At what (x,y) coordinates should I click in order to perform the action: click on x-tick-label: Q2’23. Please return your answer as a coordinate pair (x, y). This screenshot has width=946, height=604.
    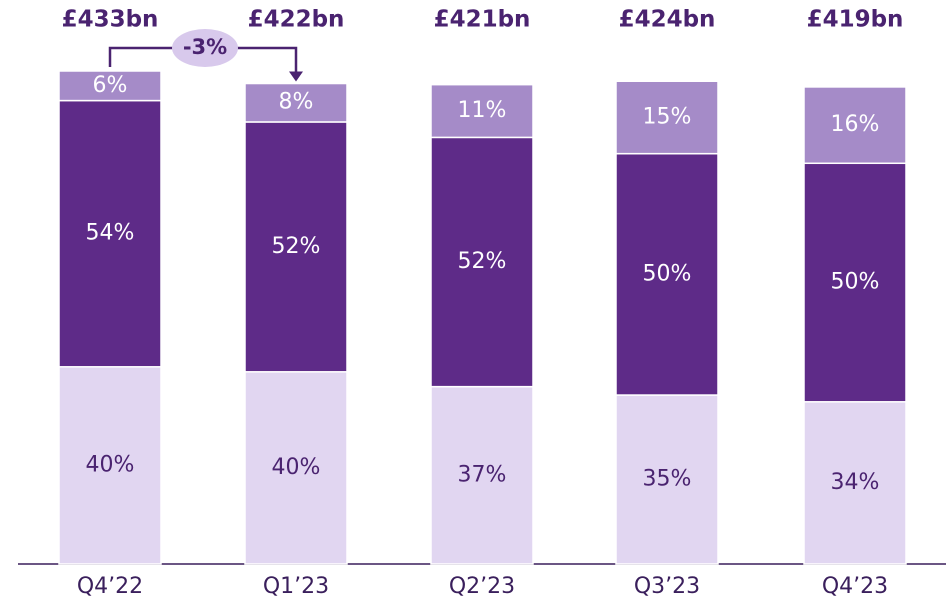
    Looking at the image, I should click on (482, 586).